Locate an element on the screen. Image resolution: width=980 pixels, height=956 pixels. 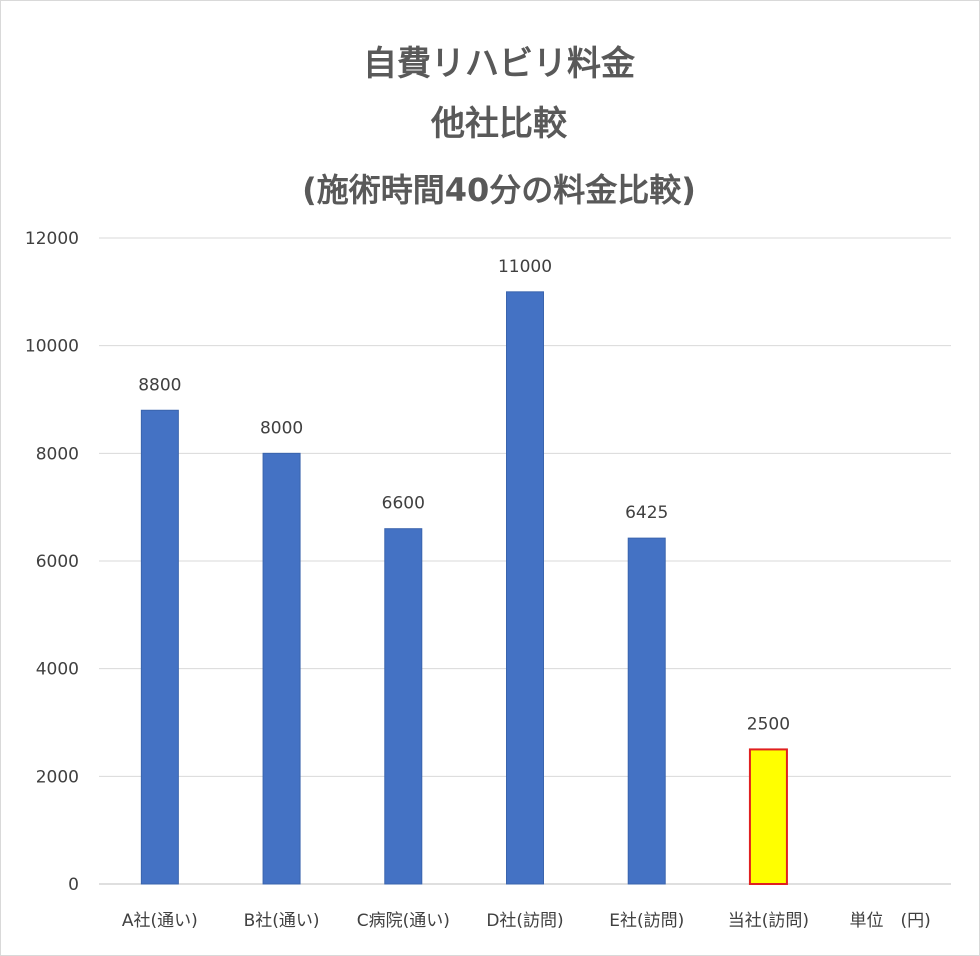
category-label: 単位 (円) is located at coordinates (890, 921).